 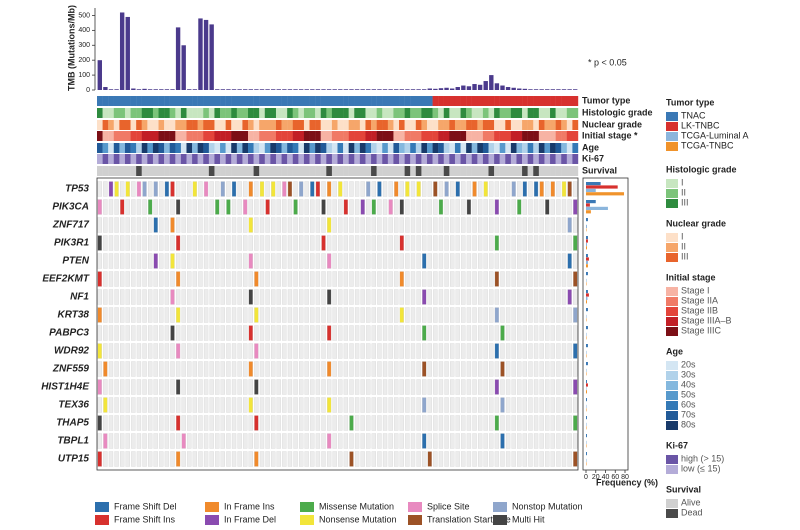 What do you see at coordinates (615, 477) in the screenshot?
I see `x-tick-label: 60` at bounding box center [615, 477].